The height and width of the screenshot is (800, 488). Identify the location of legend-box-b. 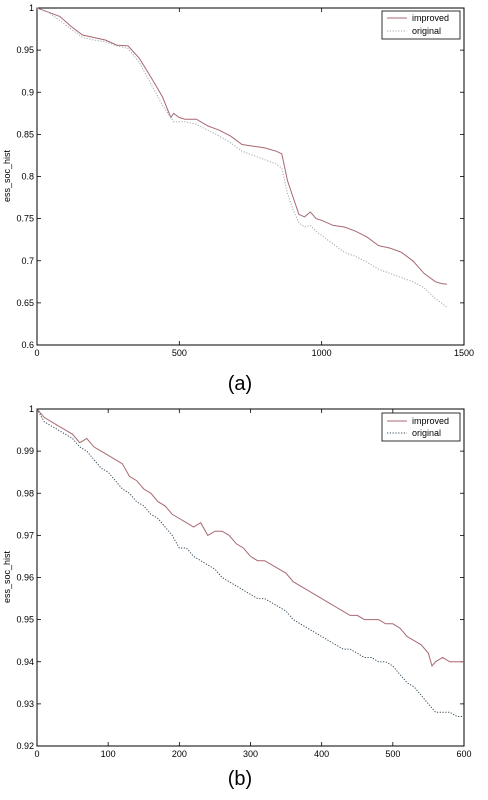
(421, 427).